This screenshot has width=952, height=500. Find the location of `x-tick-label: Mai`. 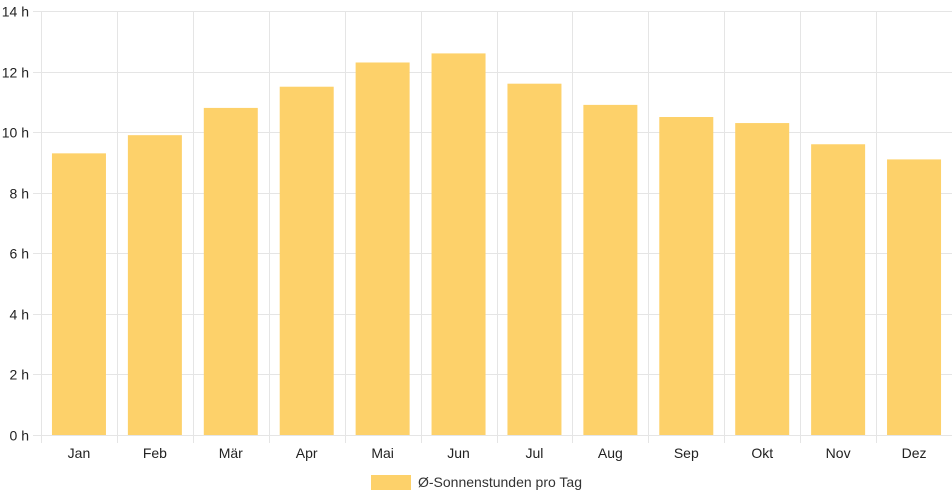

x-tick-label: Mai is located at coordinates (382, 453).